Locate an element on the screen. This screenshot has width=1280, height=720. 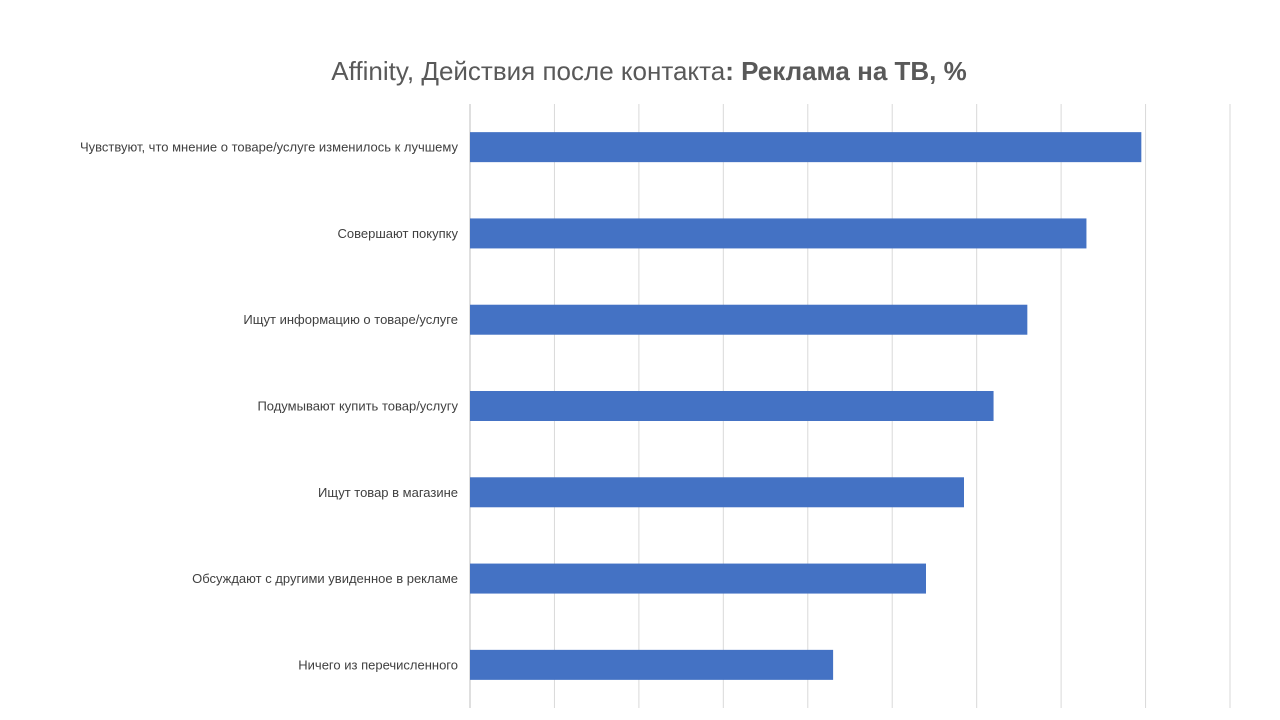
category-label: Подумывают купить товар/услугу is located at coordinates (357, 406).